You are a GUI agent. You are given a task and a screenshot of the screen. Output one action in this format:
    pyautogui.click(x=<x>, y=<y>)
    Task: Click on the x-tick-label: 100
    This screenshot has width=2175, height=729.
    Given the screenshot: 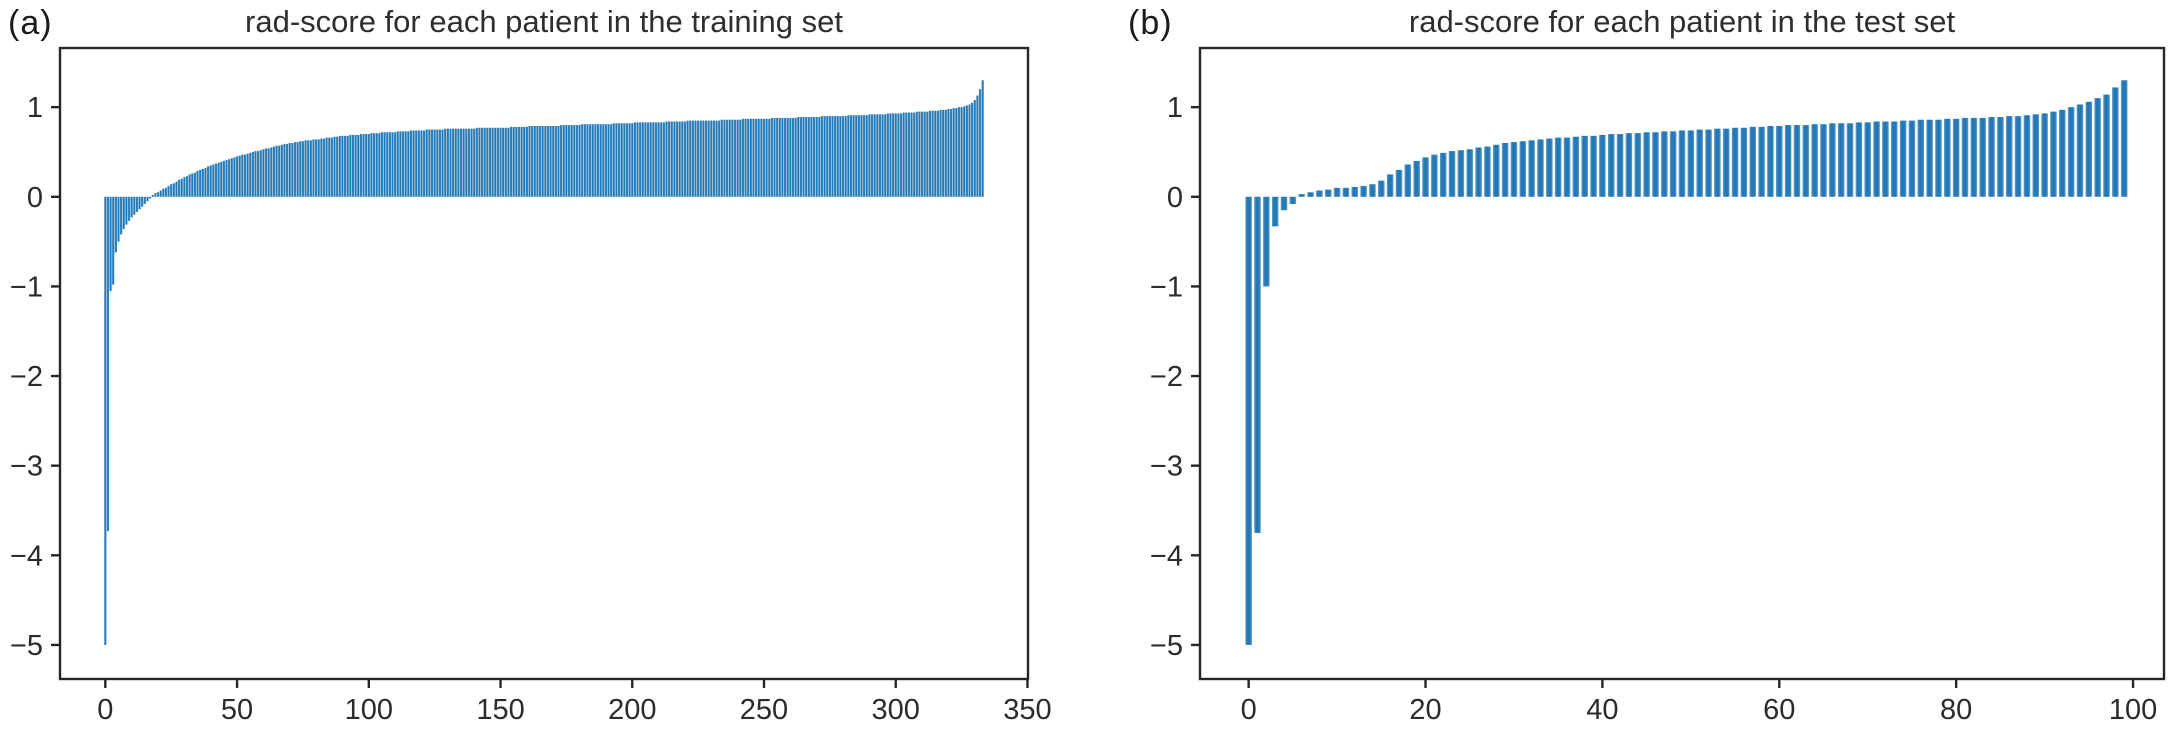 What is the action you would take?
    pyautogui.click(x=369, y=710)
    